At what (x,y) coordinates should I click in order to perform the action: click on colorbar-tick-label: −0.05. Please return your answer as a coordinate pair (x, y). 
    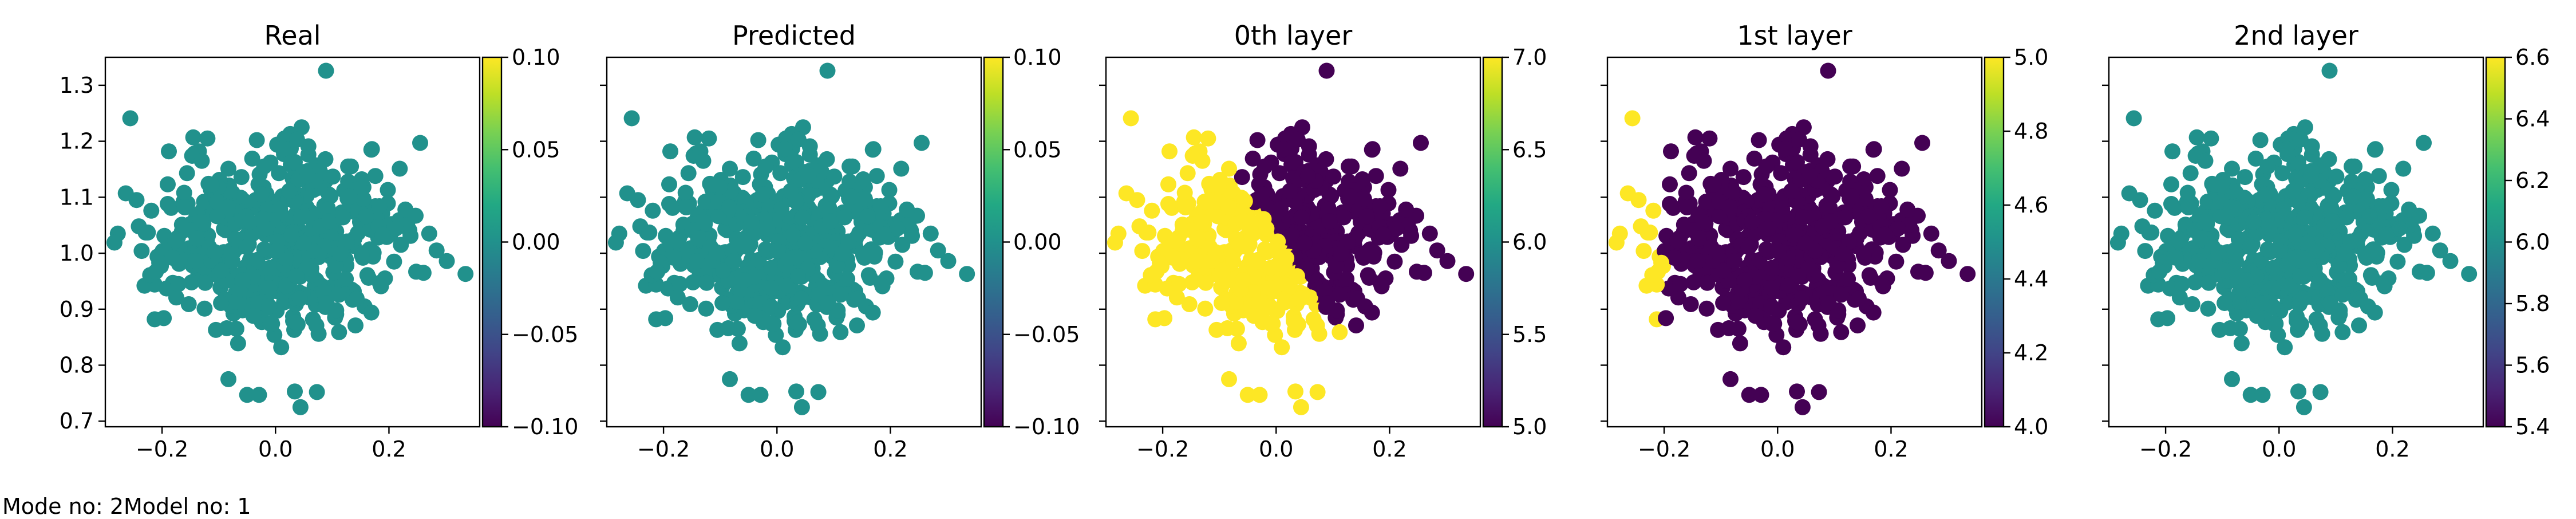
    Looking at the image, I should click on (1046, 334).